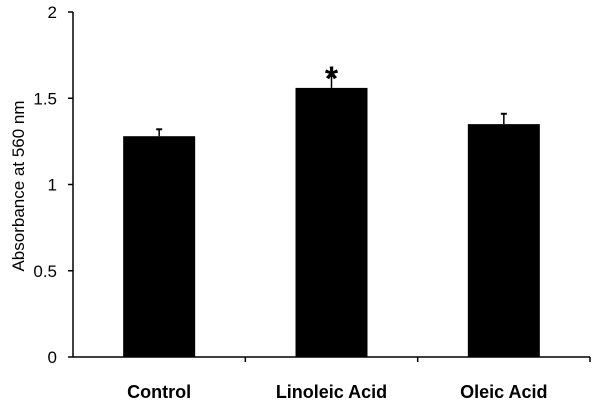  What do you see at coordinates (52, 12) in the screenshot?
I see `y-tick-label: 2` at bounding box center [52, 12].